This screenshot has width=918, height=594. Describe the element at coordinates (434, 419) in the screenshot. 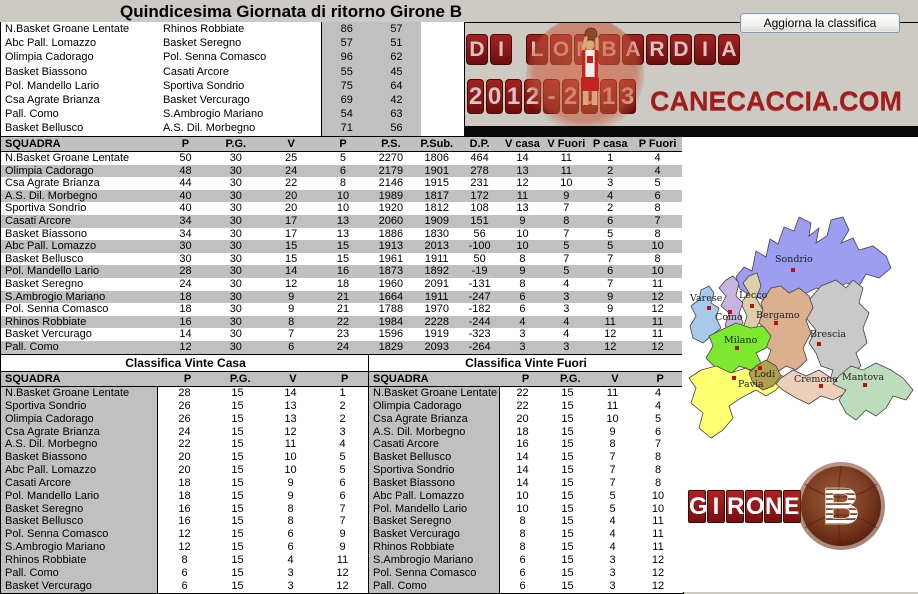

I see `team-name: Csa Agrate Brianza` at that location.